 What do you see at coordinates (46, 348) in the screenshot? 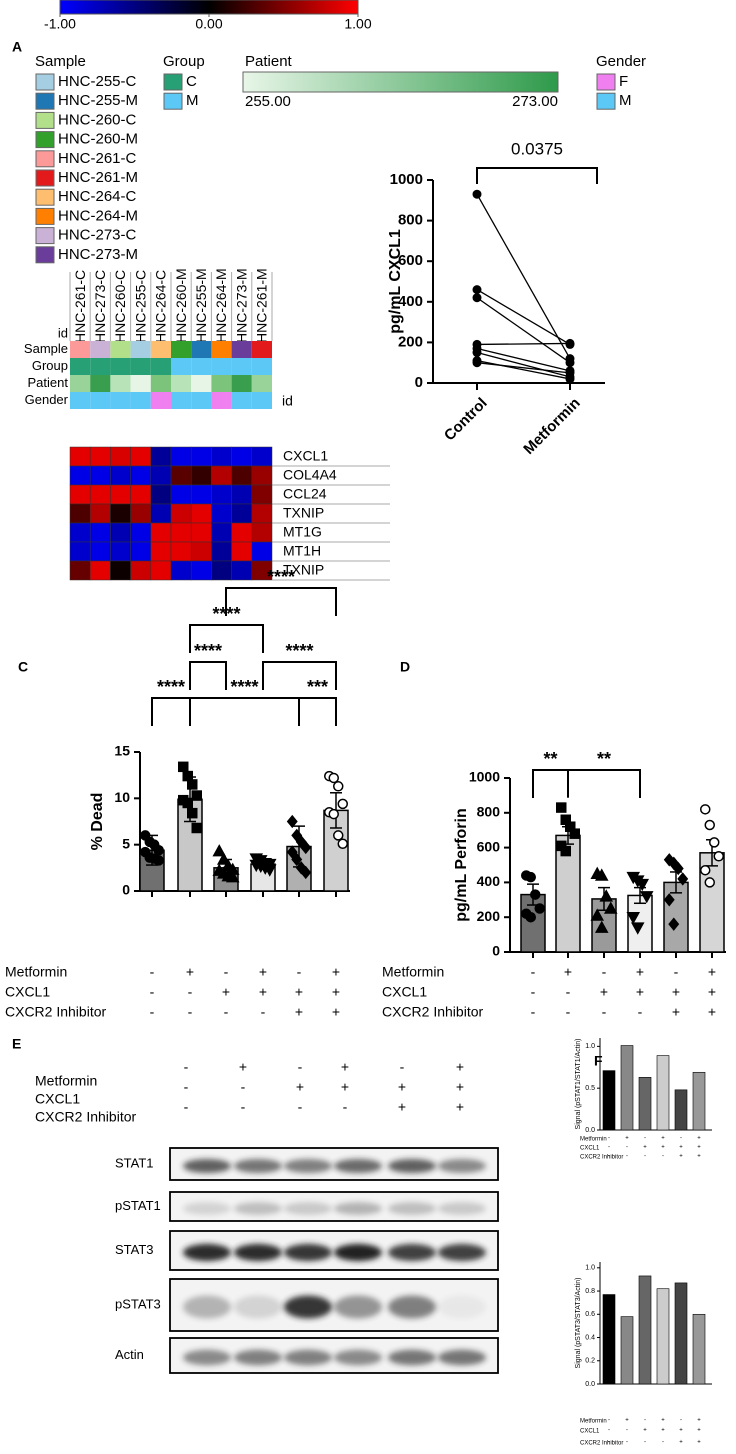
I see `annotation-label: Sample` at bounding box center [46, 348].